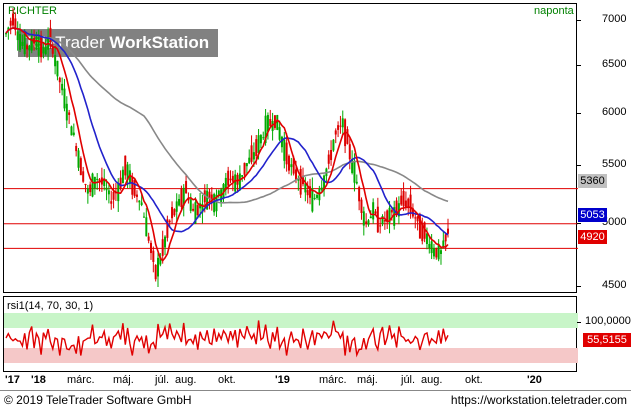 The width and height of the screenshot is (631, 408). What do you see at coordinates (538, 400) in the screenshot?
I see `workstation-link: https://workstation.teletrader.com` at bounding box center [538, 400].